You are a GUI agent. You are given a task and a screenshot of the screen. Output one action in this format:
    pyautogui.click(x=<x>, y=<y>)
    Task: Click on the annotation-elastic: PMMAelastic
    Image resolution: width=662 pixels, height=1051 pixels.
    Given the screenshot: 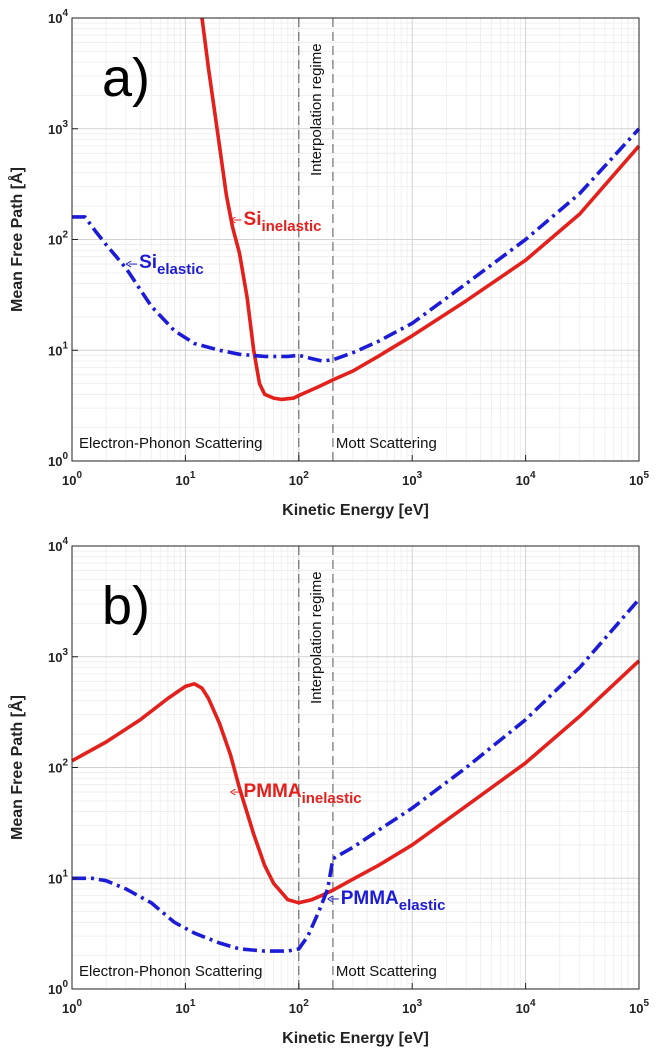 What is the action you would take?
    pyautogui.click(x=386, y=901)
    